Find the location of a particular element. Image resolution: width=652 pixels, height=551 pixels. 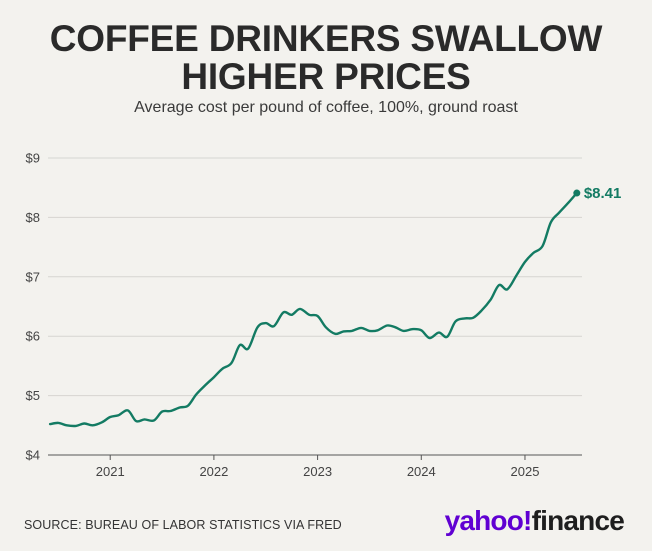

y-tick-label: $7 is located at coordinates (33, 276).